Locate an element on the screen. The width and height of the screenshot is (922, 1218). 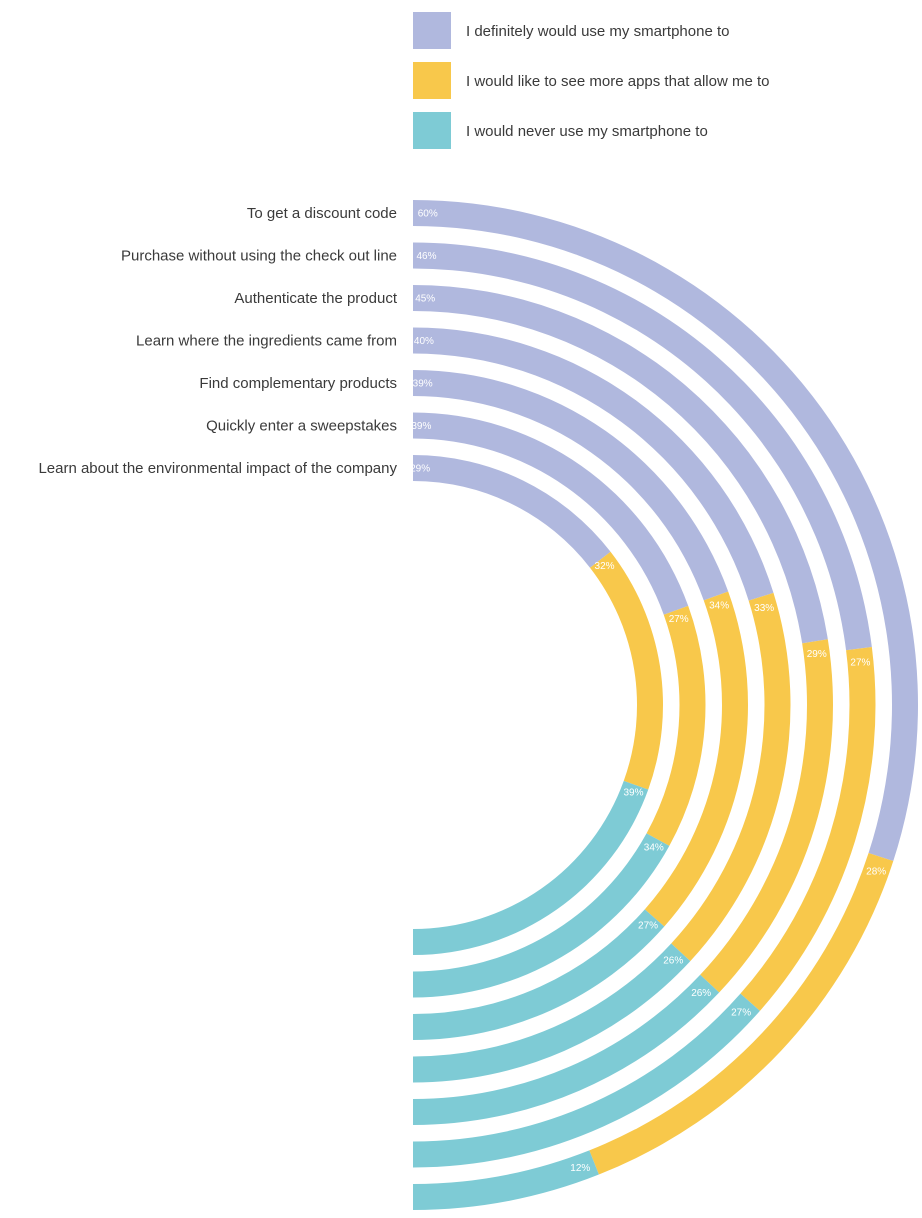
legend-swatch-never is located at coordinates (432, 130).